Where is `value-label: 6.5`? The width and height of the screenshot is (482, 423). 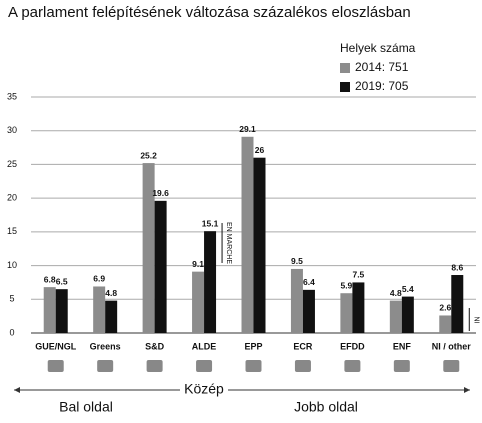
value-label: 6.5 is located at coordinates (62, 281).